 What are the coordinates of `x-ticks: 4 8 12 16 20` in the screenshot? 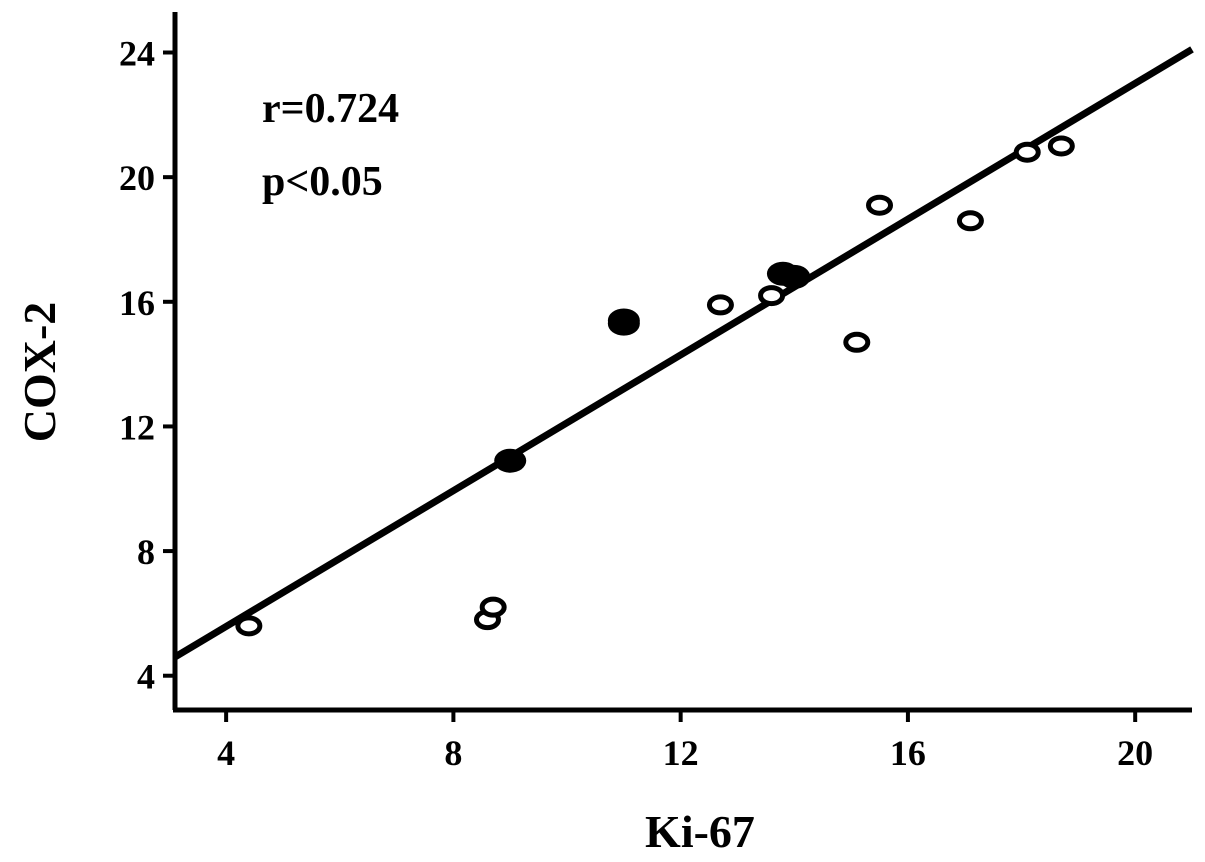 It's located at (685, 741).